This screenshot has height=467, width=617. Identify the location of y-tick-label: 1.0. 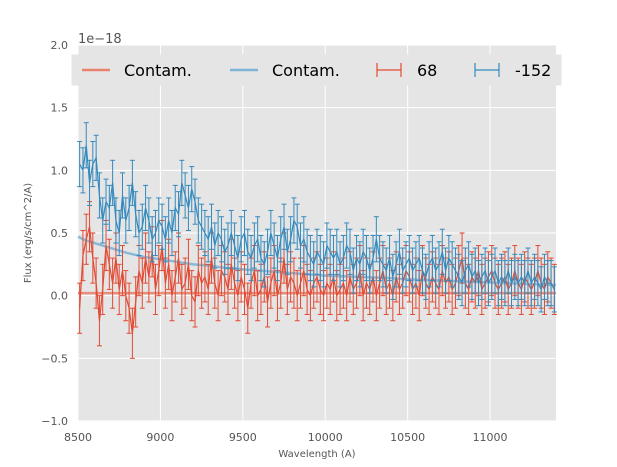
(60, 170).